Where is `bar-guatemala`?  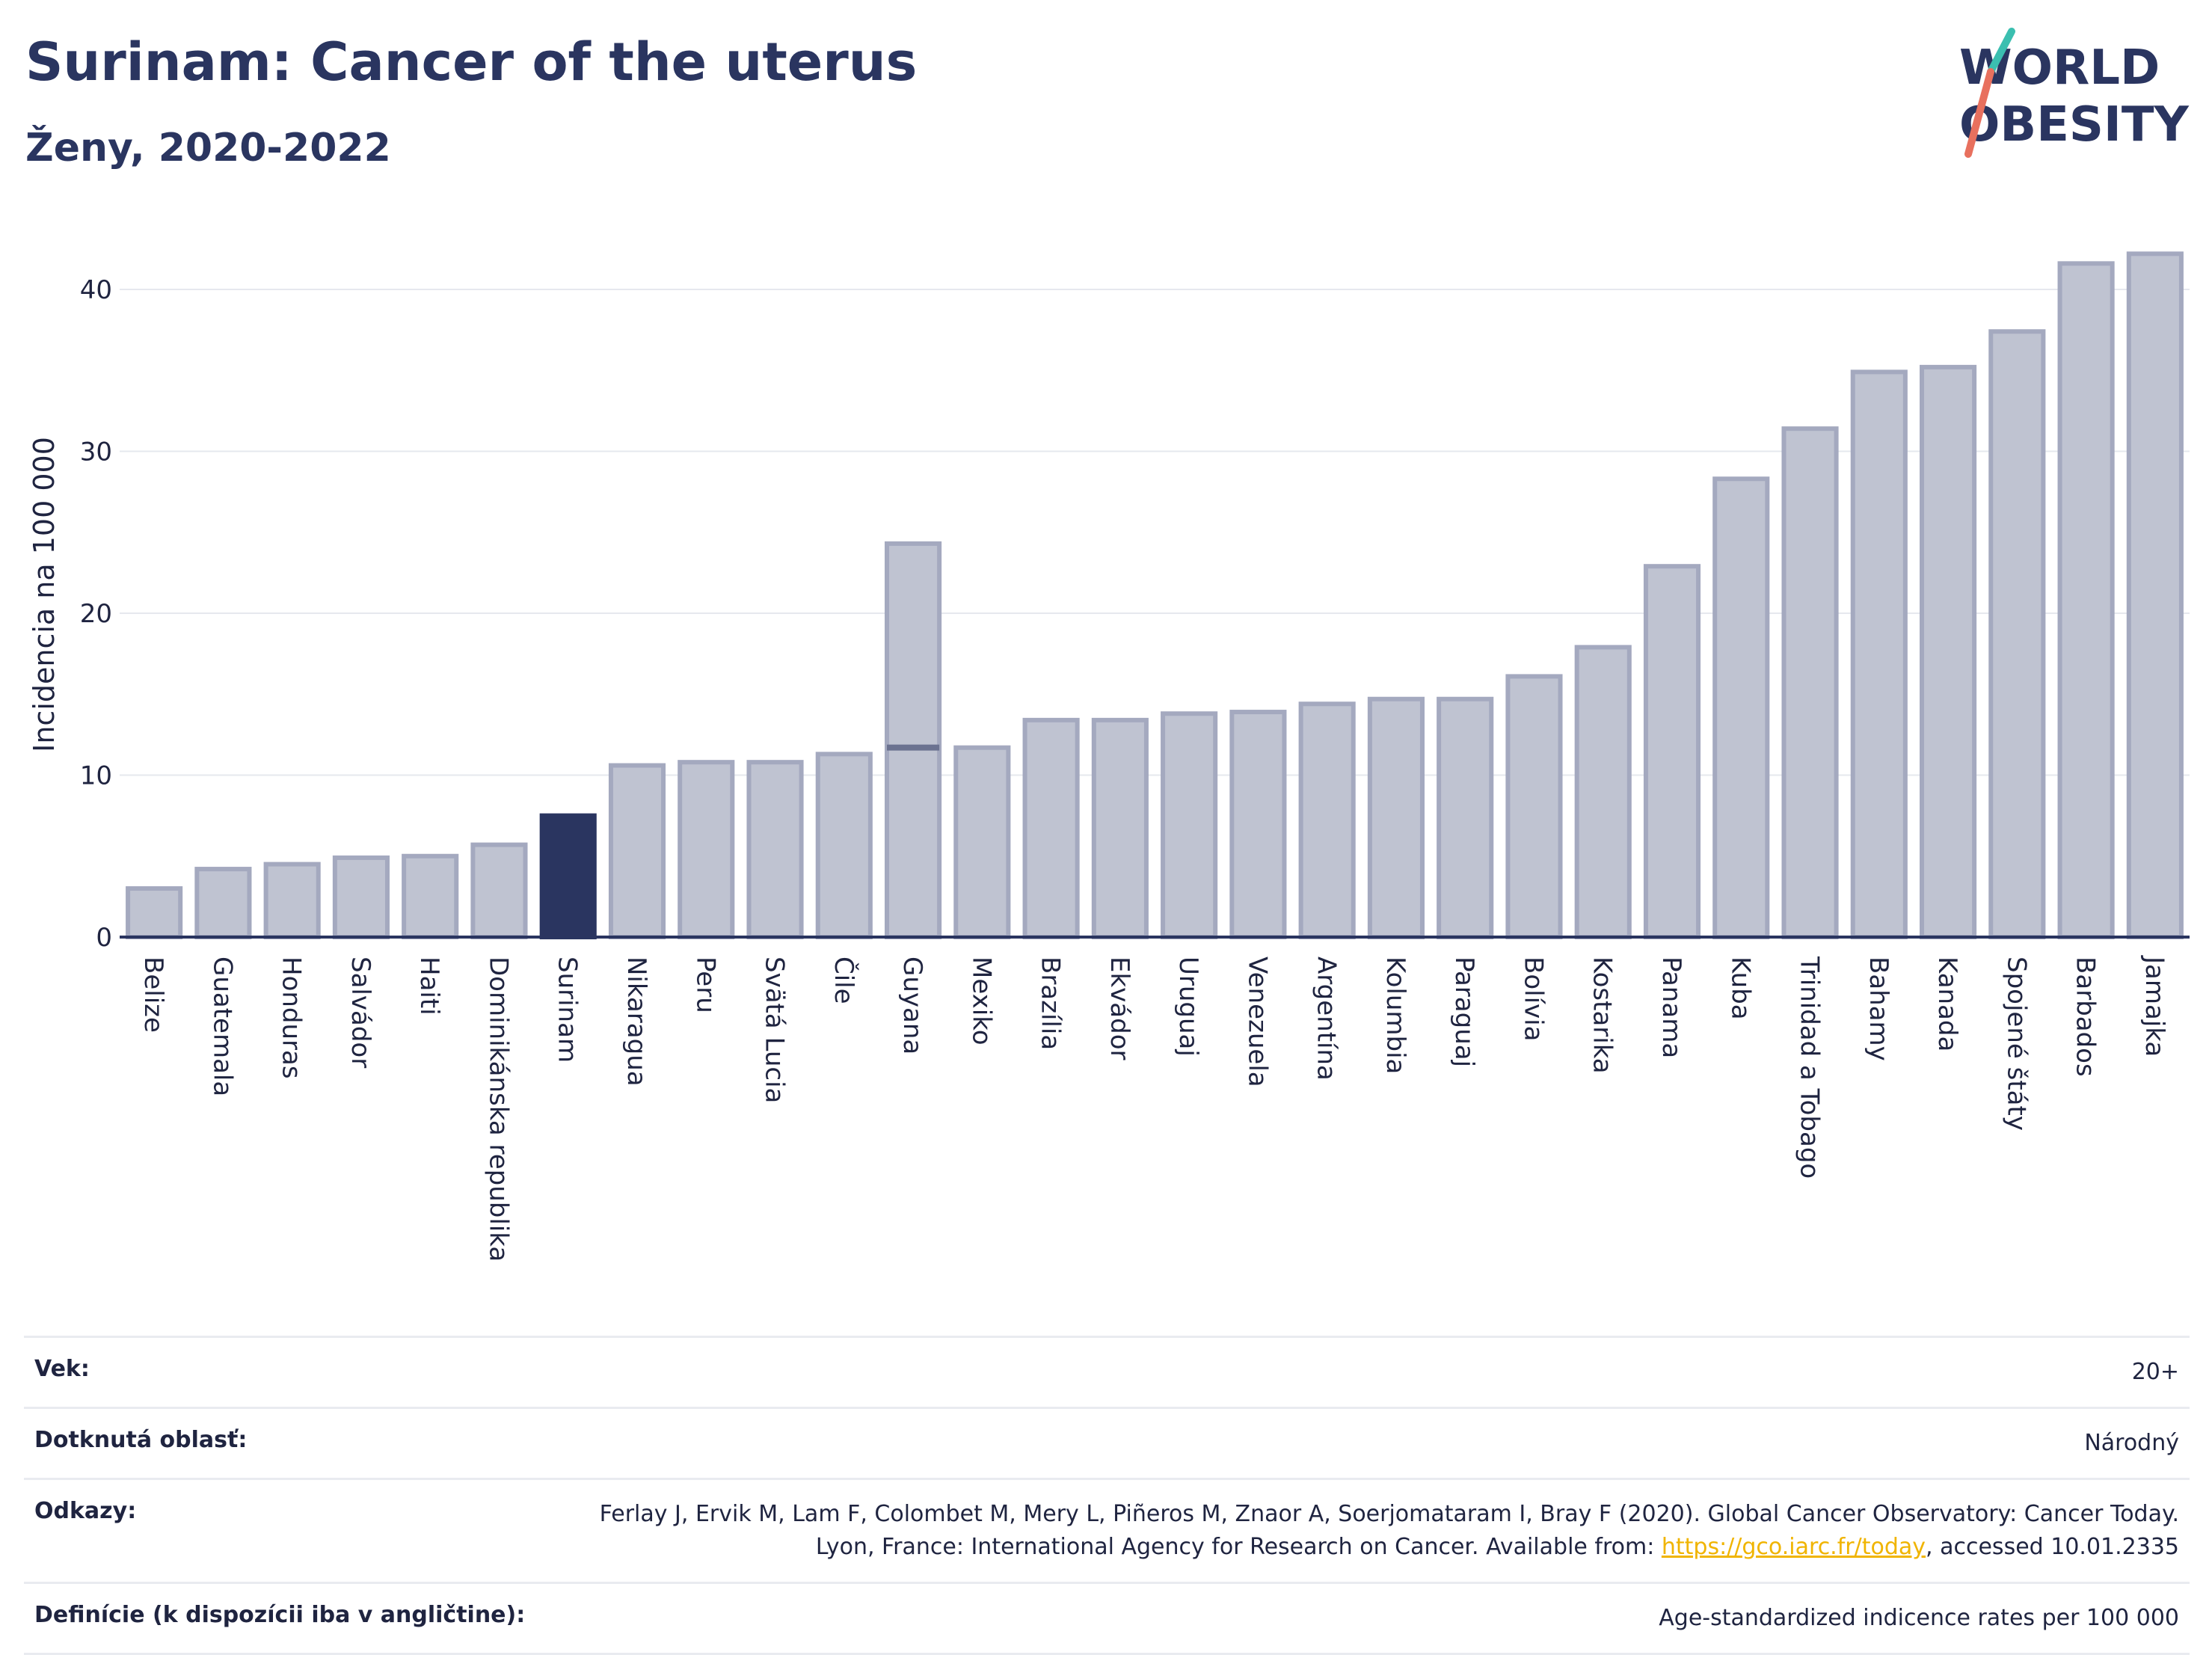
bar-guatemala is located at coordinates (223, 903).